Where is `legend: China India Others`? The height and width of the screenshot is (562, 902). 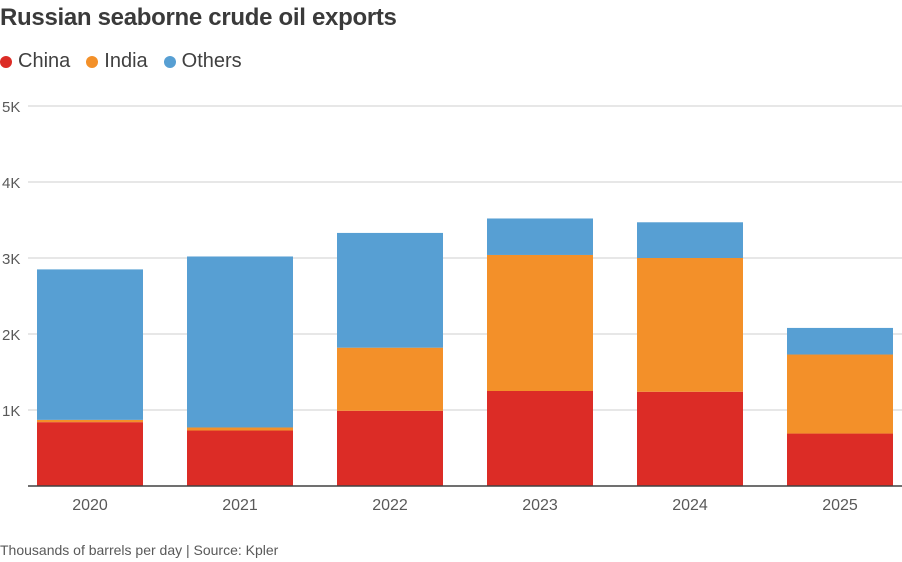 legend: China India Others is located at coordinates (129, 61).